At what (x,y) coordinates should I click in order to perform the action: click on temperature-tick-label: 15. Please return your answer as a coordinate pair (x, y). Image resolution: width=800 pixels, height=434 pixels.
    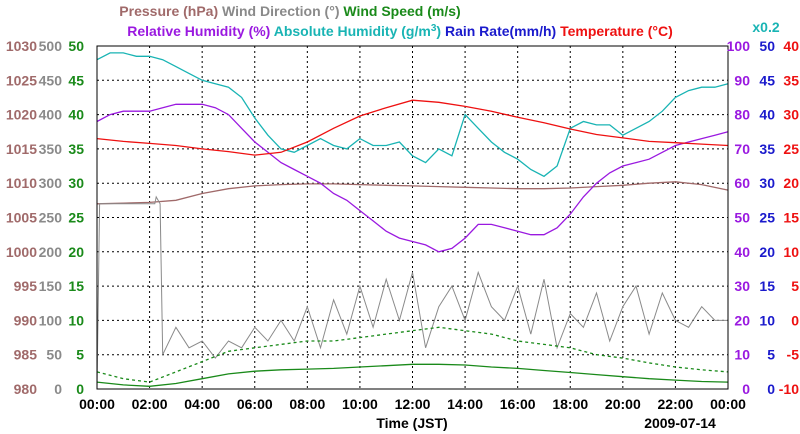
    Looking at the image, I should click on (791, 218).